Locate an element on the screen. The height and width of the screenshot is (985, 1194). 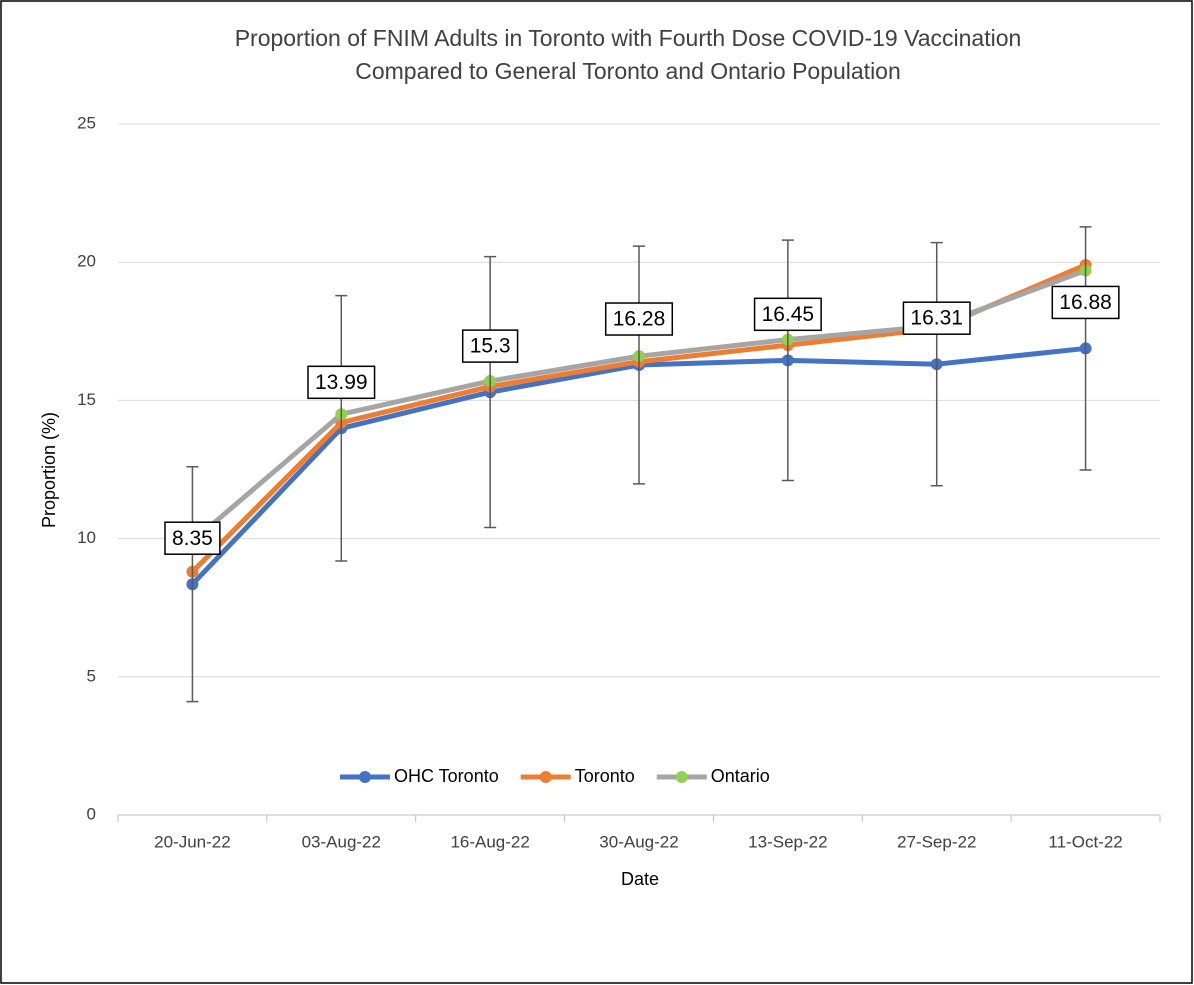
x-tick-label: 13-Sep-22 is located at coordinates (787, 841).